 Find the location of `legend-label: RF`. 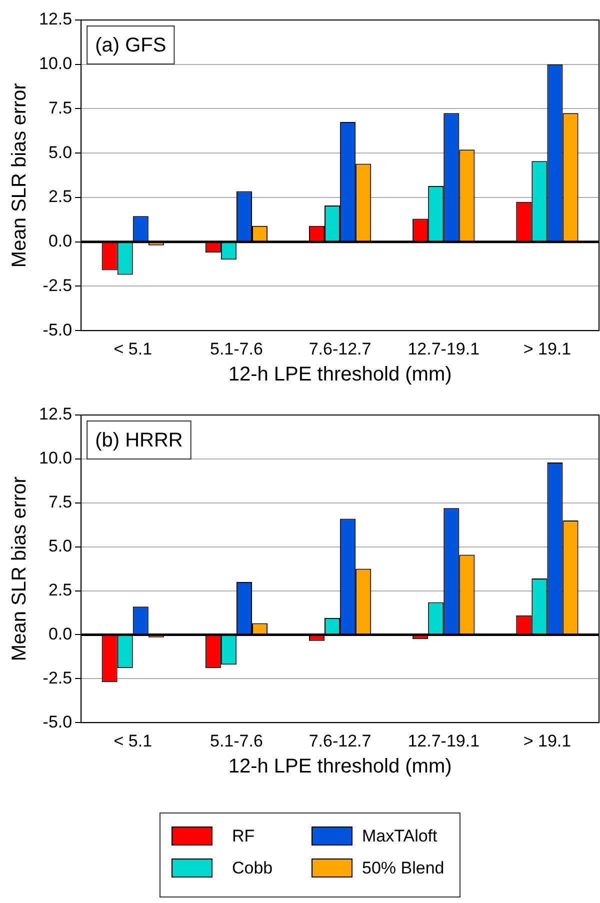

legend-label: RF is located at coordinates (243, 836).